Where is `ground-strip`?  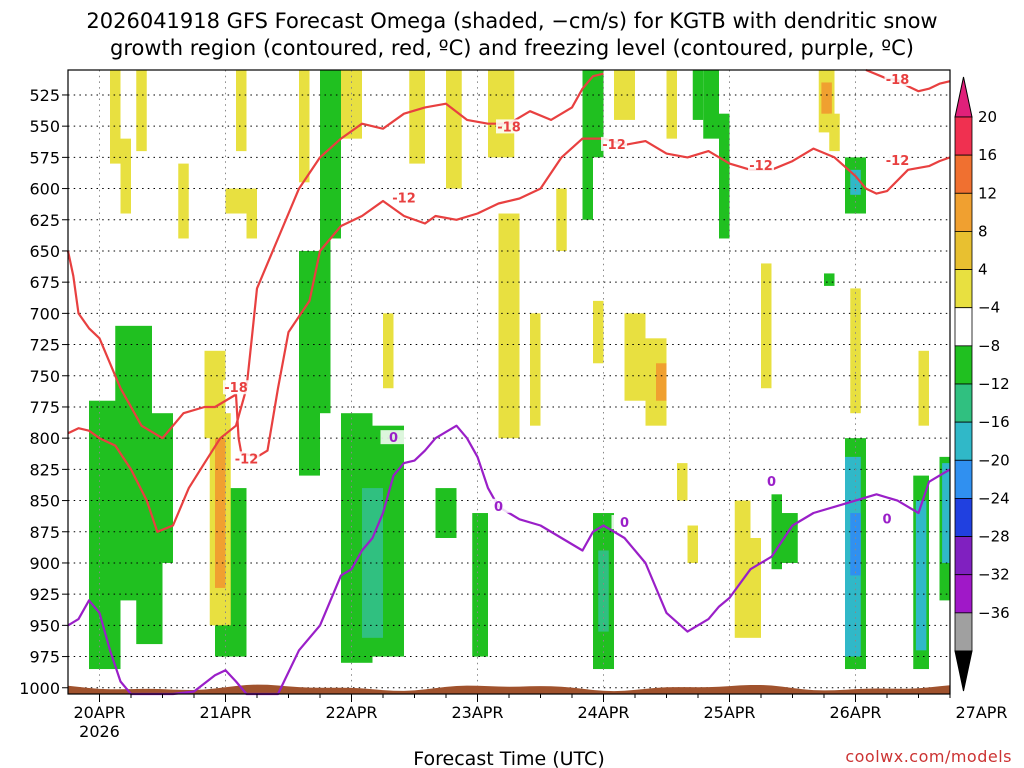 ground-strip is located at coordinates (509, 689).